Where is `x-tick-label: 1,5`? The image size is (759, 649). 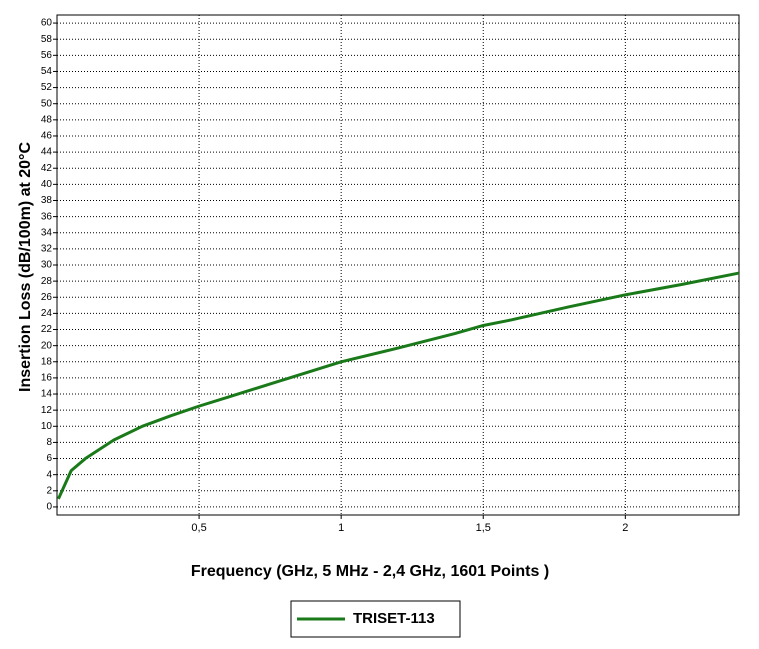
x-tick-label: 1,5 is located at coordinates (483, 528).